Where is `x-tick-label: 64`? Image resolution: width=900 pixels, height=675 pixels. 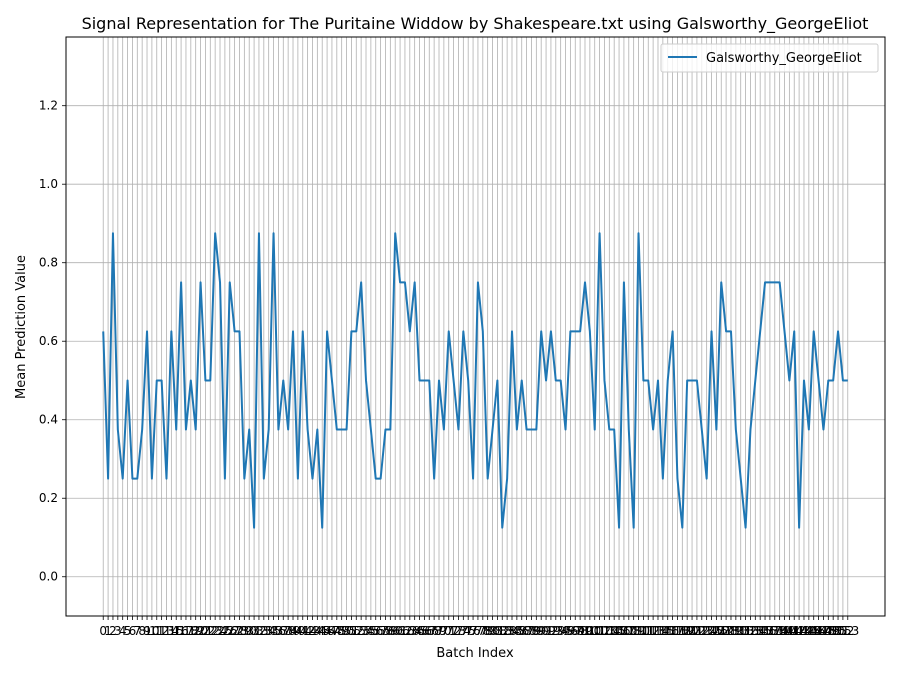
x-tick-label: 64 is located at coordinates (414, 631).